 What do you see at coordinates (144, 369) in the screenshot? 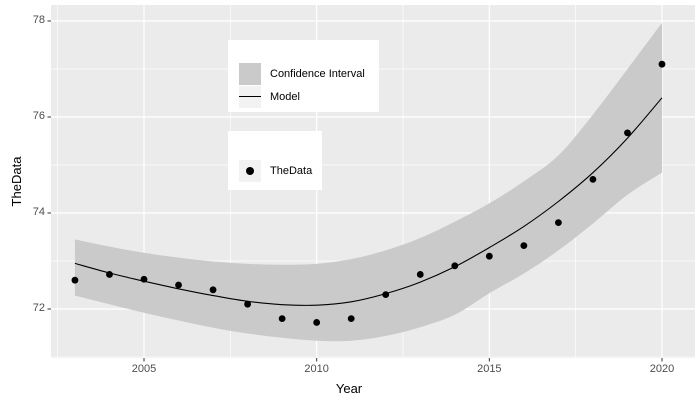
I see `x-tick-label: 2005` at bounding box center [144, 369].